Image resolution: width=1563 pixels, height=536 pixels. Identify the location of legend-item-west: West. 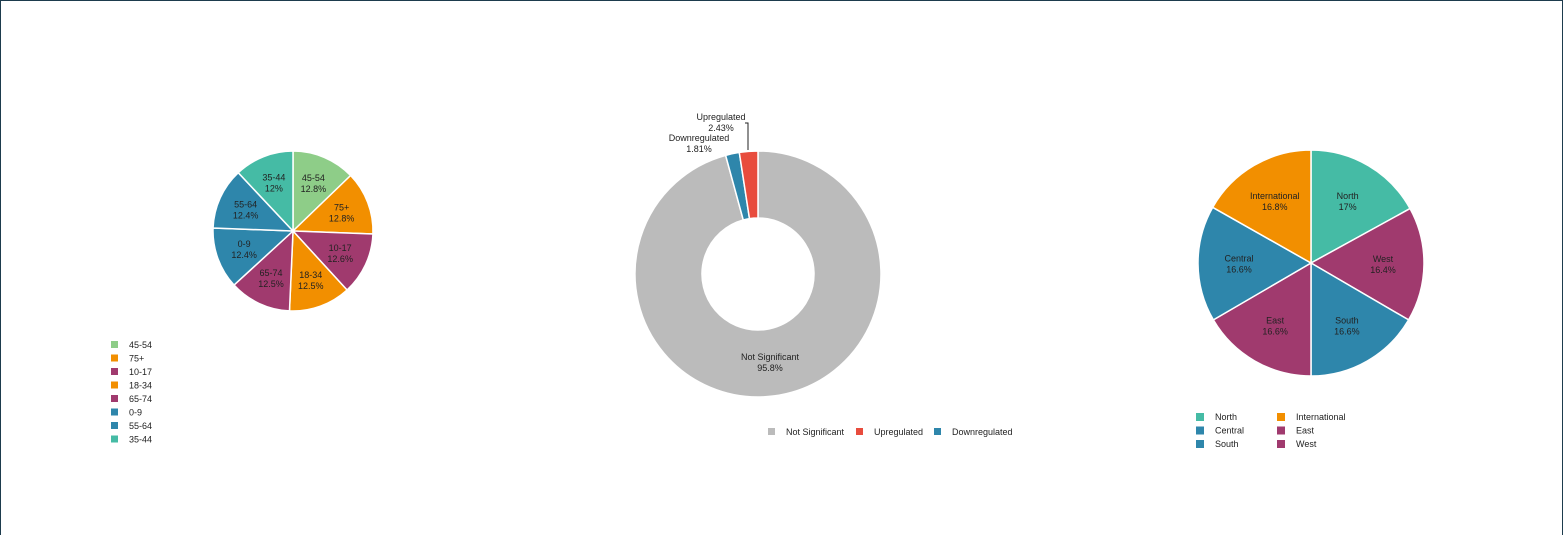
(1306, 444).